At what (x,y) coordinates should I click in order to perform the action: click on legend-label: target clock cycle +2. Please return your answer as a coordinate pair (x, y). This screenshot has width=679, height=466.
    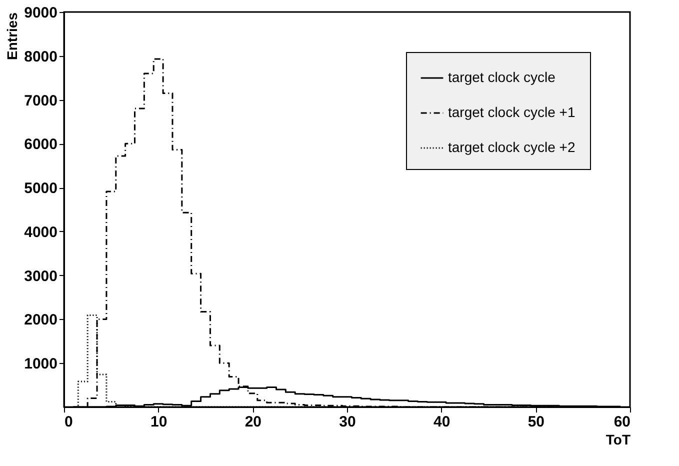
    Looking at the image, I should click on (512, 147).